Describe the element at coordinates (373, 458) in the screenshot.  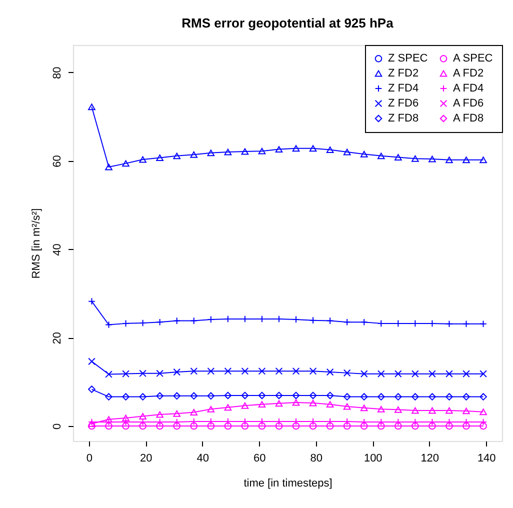
I see `x-tick-label: 100` at that location.